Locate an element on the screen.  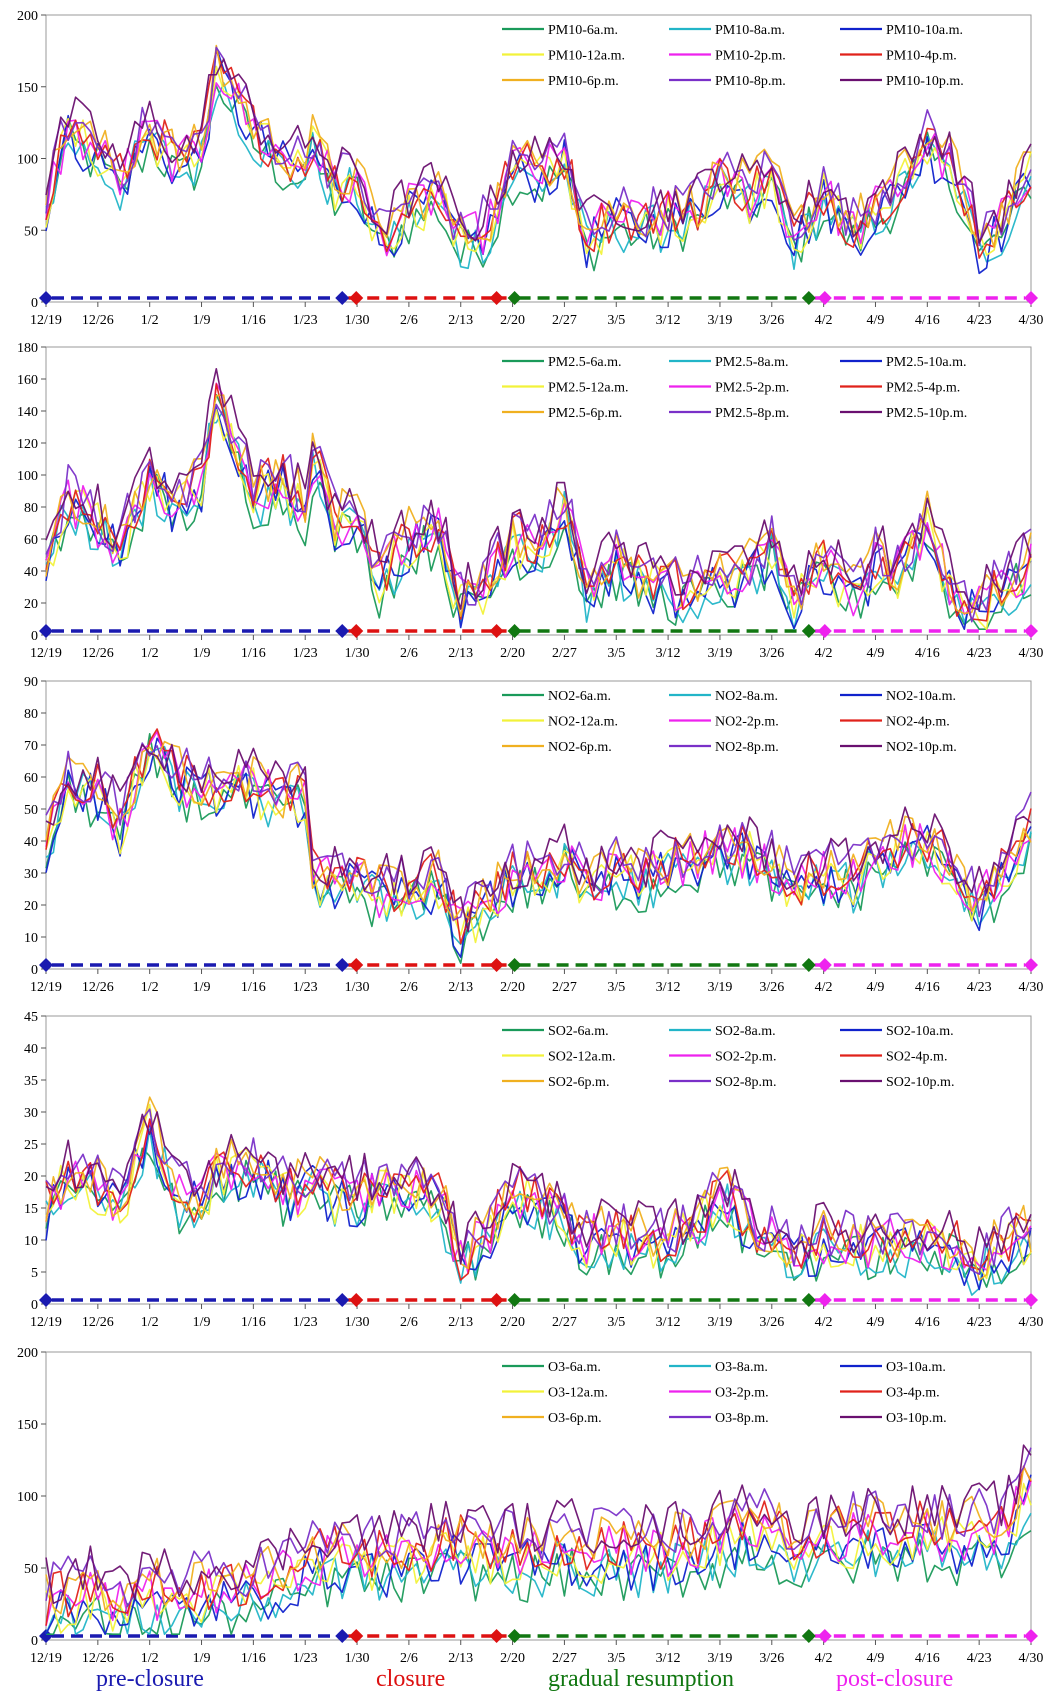
legend-entry-o3-6a-m: O3-6a.m. is located at coordinates (574, 1367).